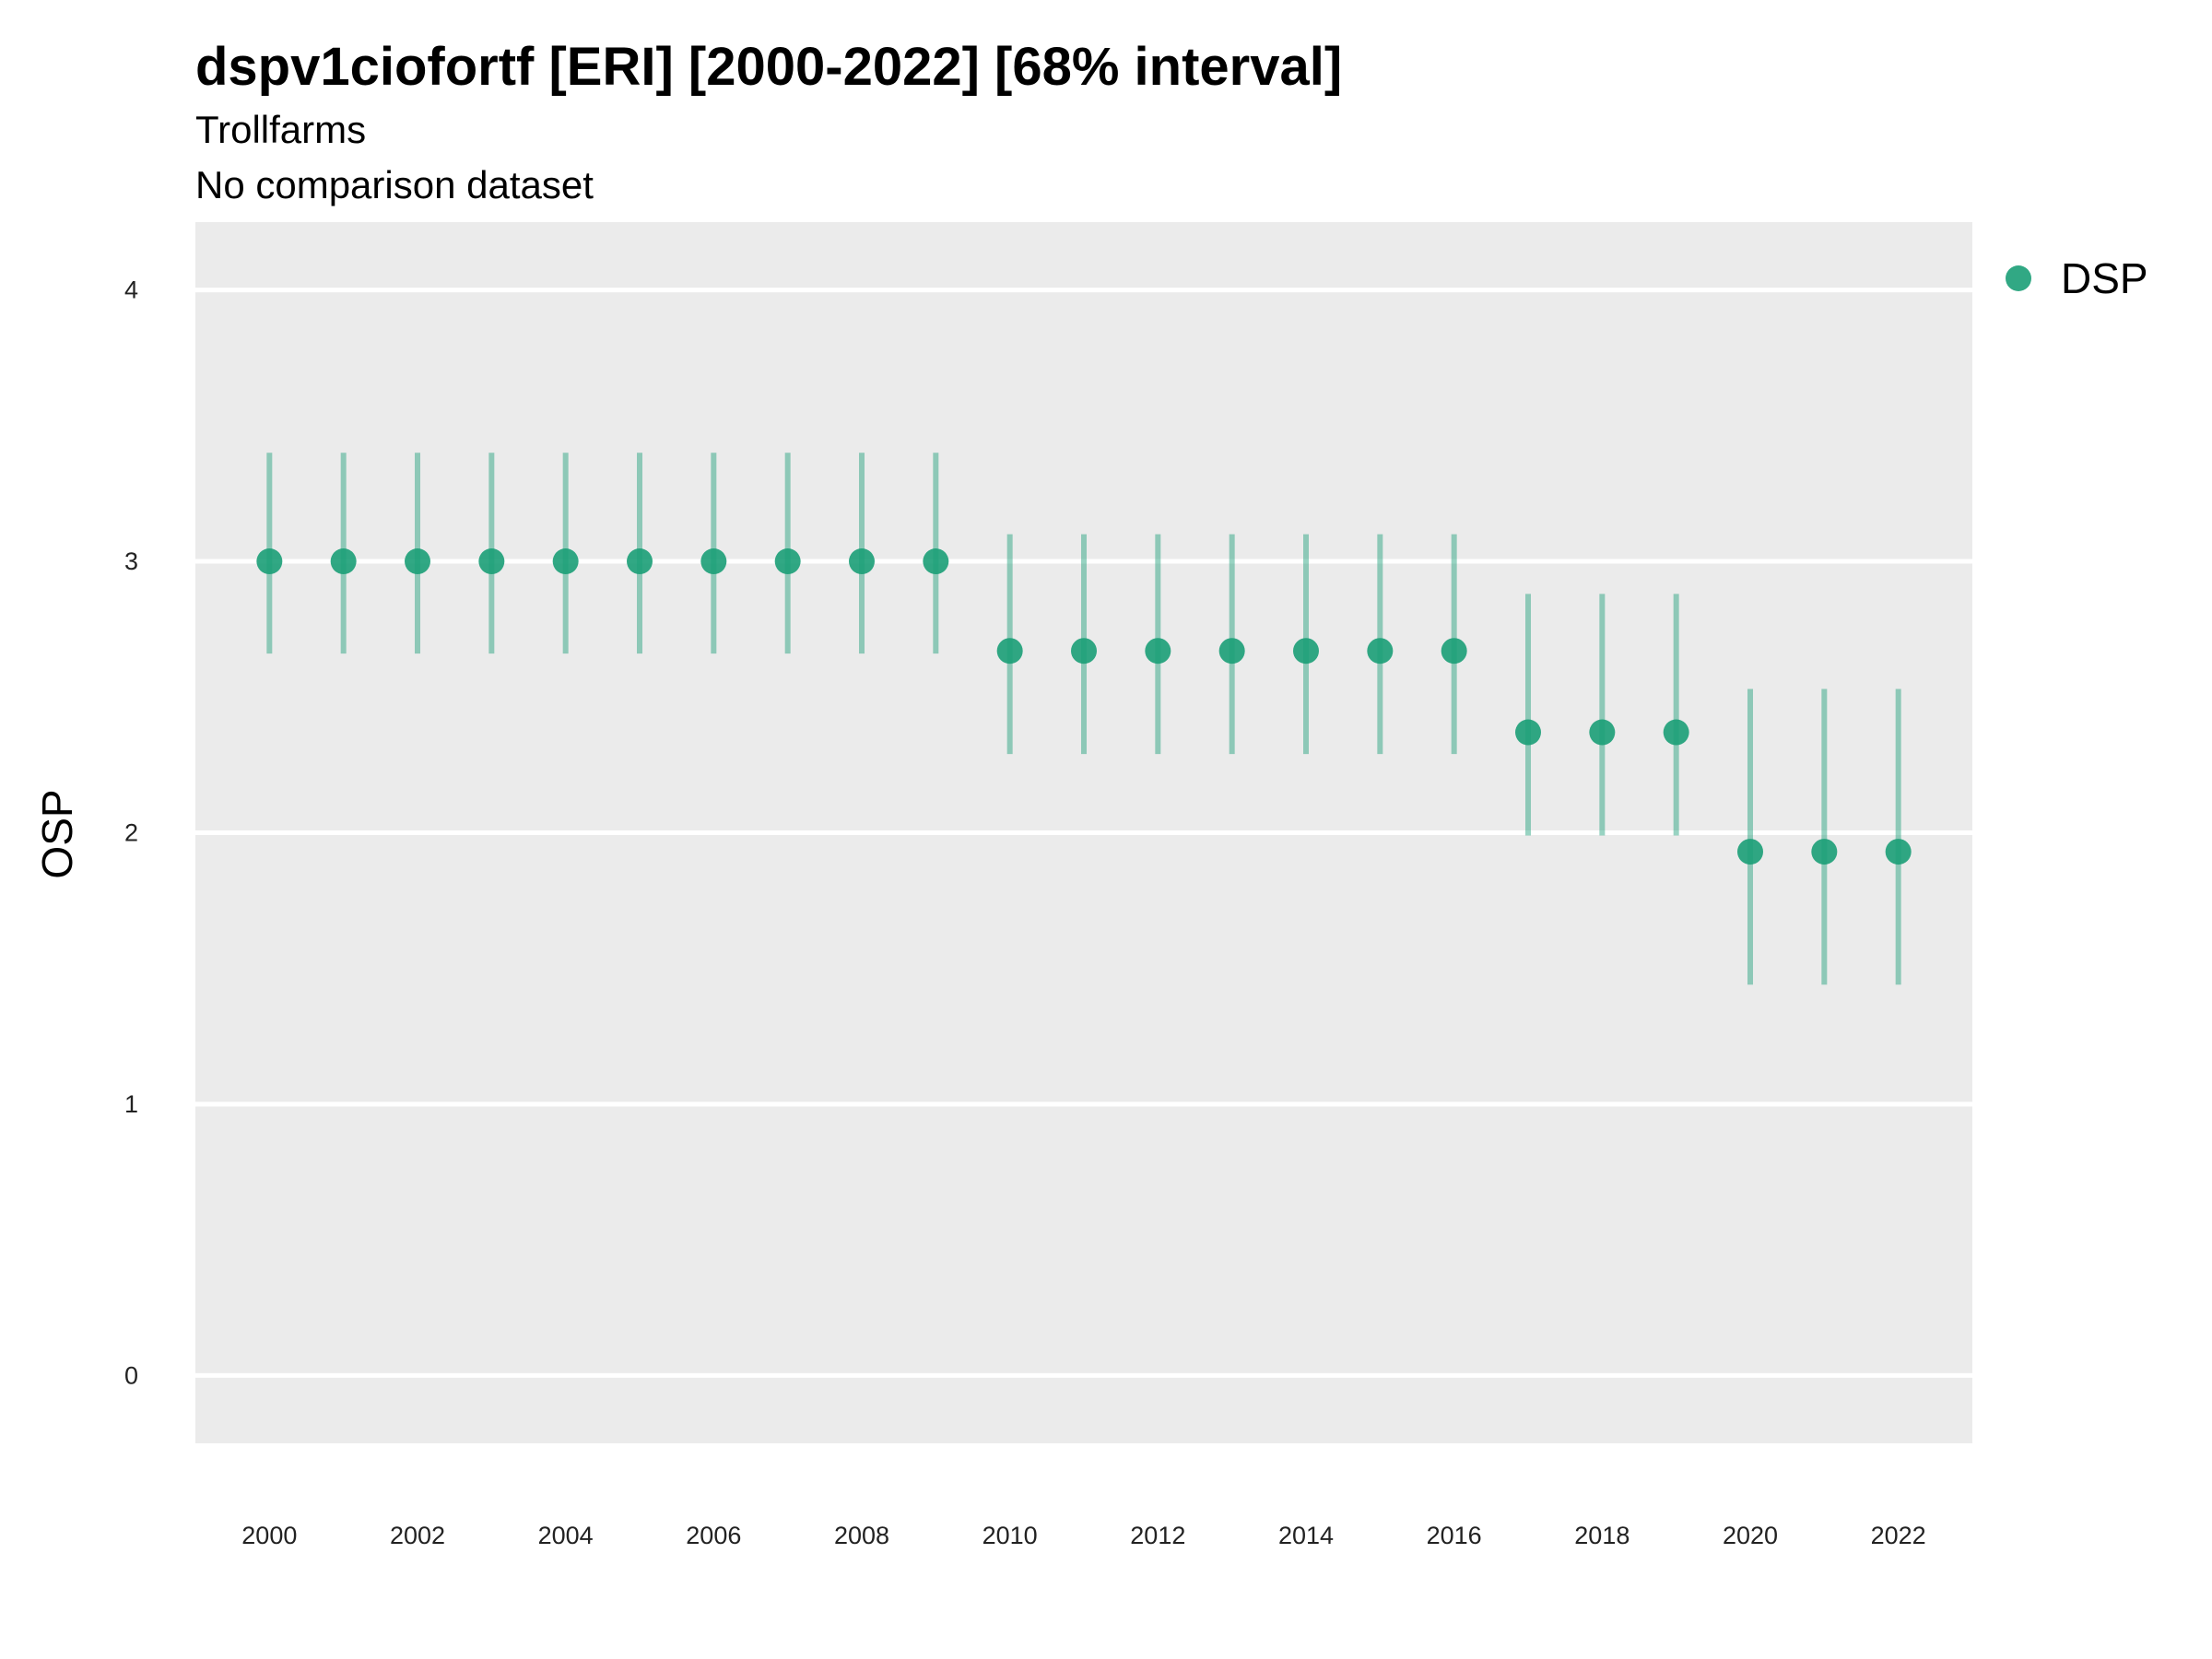 The height and width of the screenshot is (1659, 2212). I want to click on x-tick-label: 2014, so click(1306, 1535).